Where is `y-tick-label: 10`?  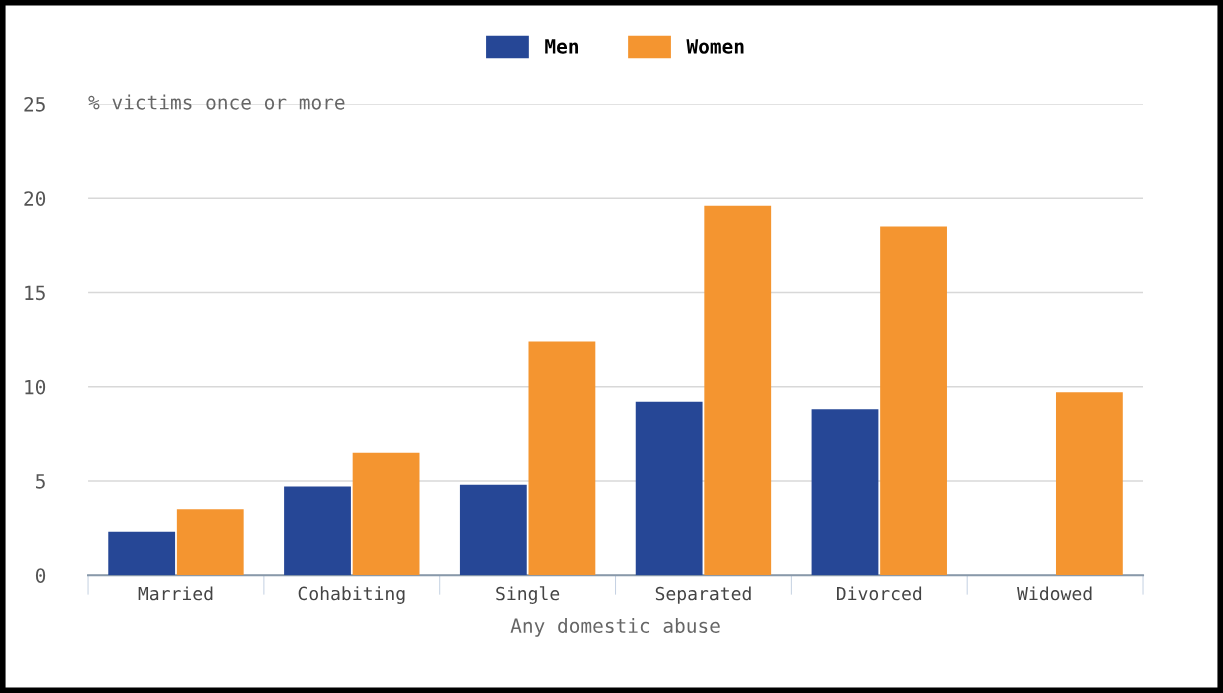 y-tick-label: 10 is located at coordinates (35, 387).